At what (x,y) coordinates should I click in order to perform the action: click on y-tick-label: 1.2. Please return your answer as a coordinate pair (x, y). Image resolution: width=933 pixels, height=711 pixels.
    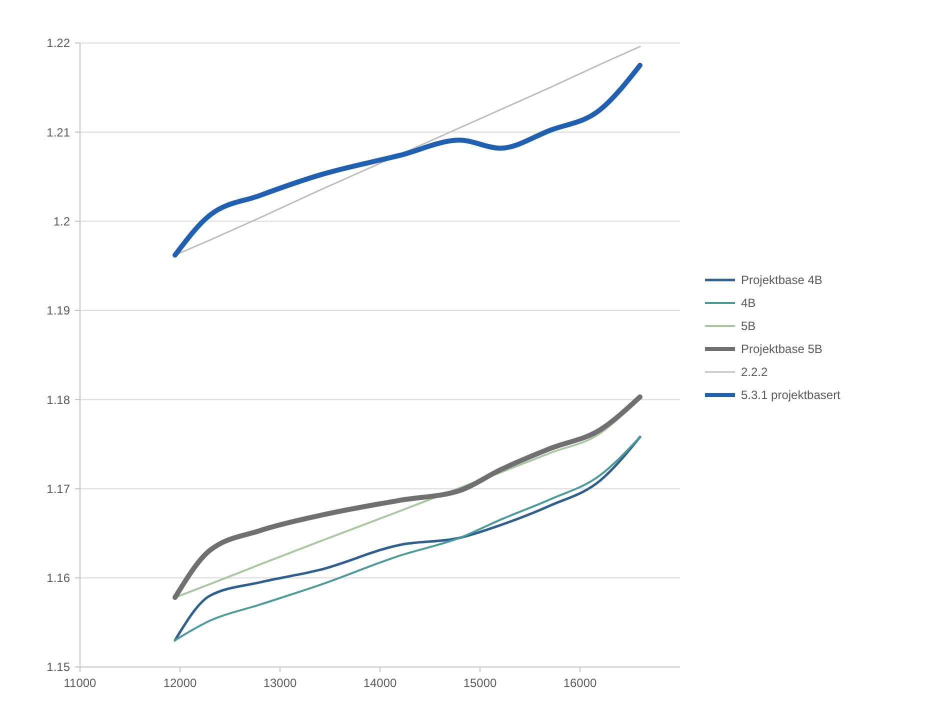
    Looking at the image, I should click on (61, 221).